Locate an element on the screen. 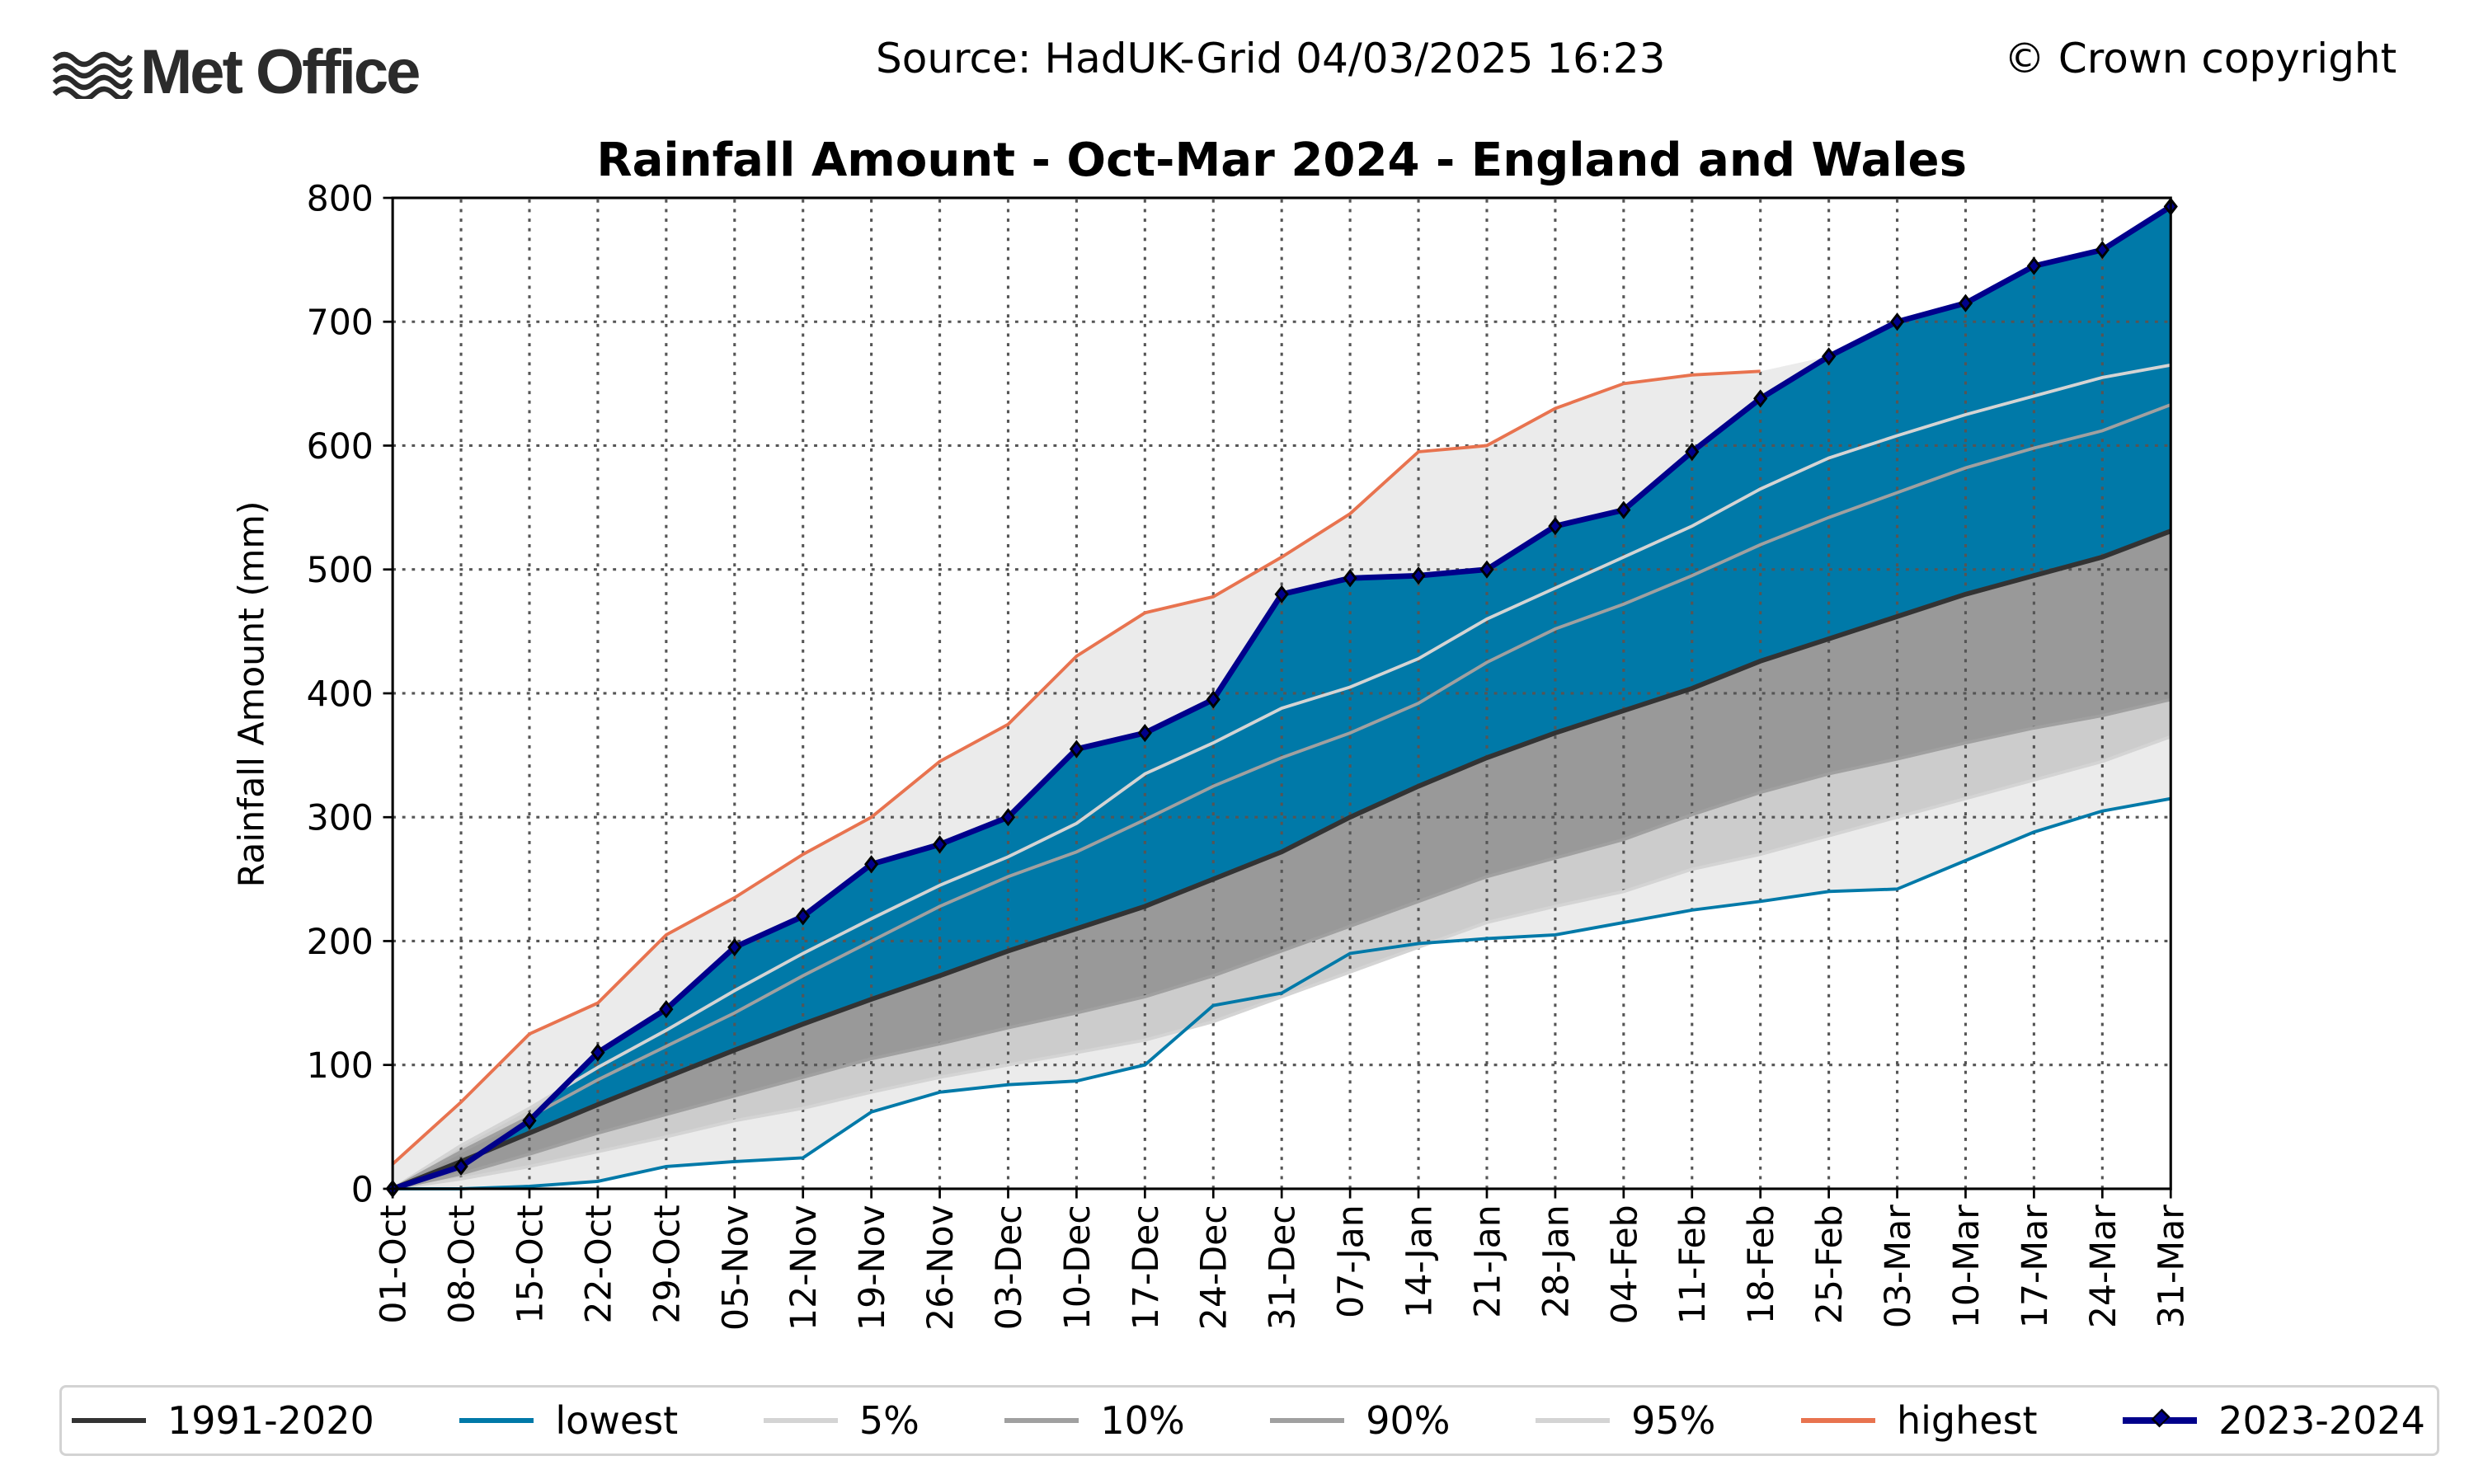 This screenshot has height=1484, width=2474. legend-label: 1991-2020 is located at coordinates (270, 1420).